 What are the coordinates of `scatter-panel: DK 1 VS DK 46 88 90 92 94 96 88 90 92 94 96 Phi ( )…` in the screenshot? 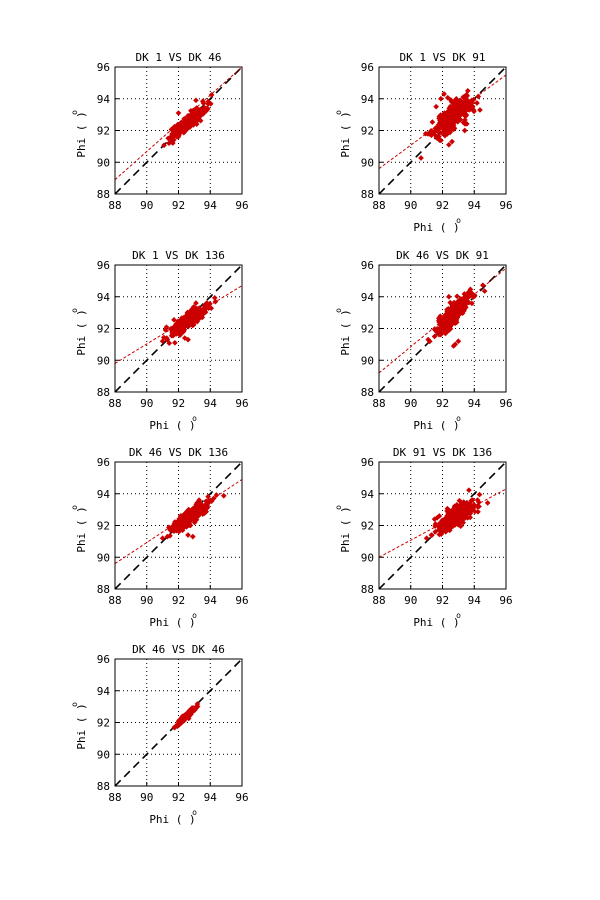 It's located at (159, 131).